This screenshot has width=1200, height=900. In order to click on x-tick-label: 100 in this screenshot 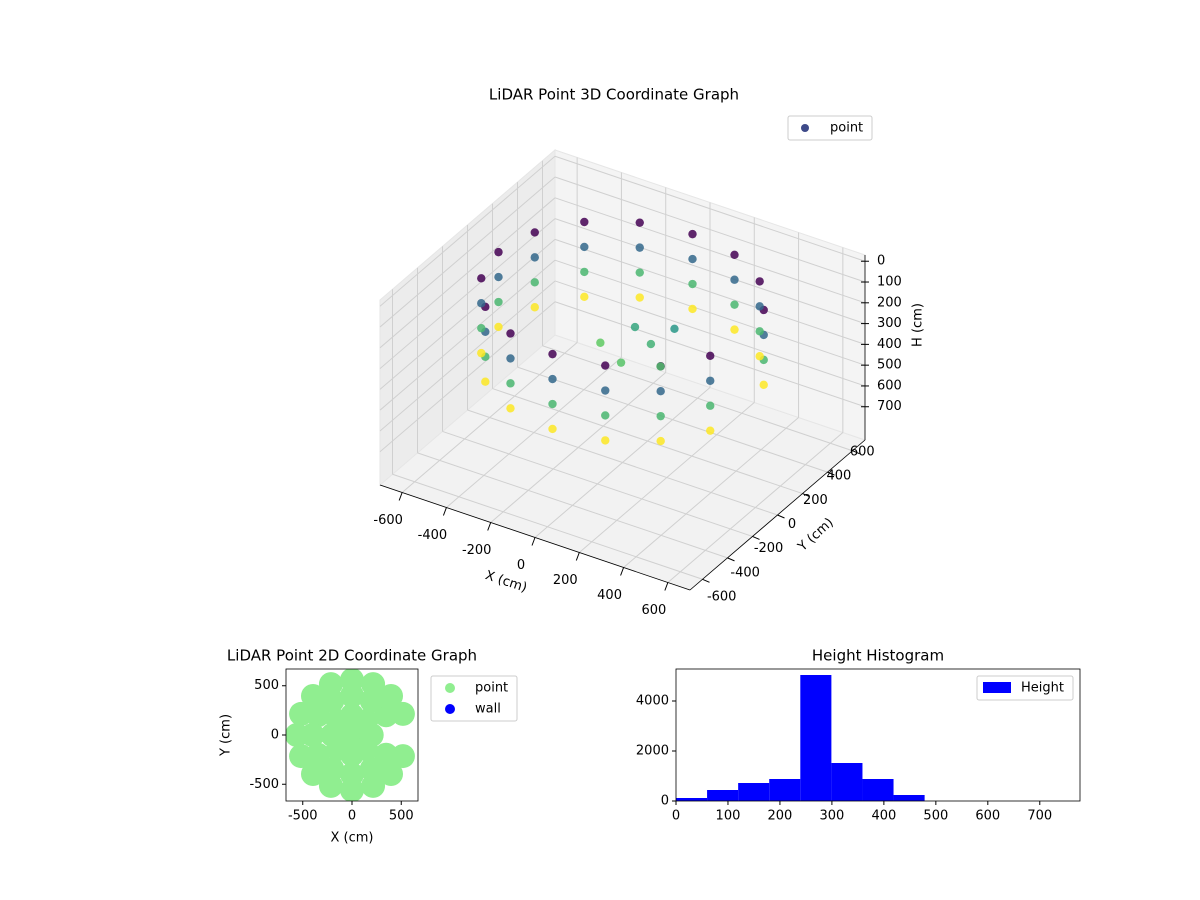, I will do `click(728, 816)`.